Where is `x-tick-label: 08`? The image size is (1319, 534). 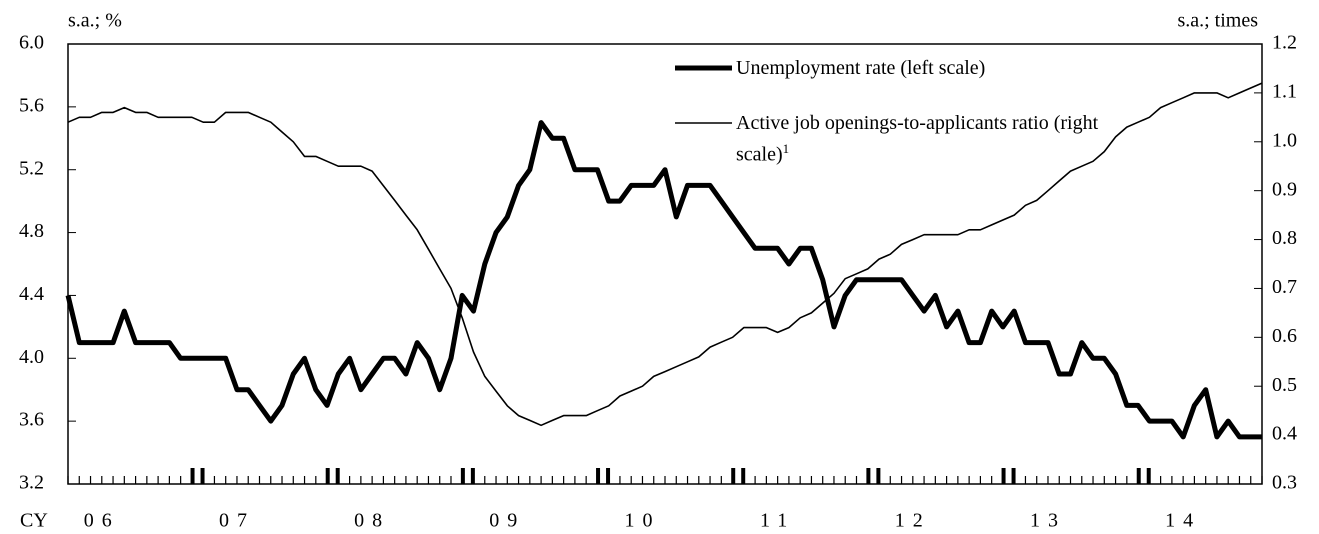 x-tick-label: 08 is located at coordinates (372, 521).